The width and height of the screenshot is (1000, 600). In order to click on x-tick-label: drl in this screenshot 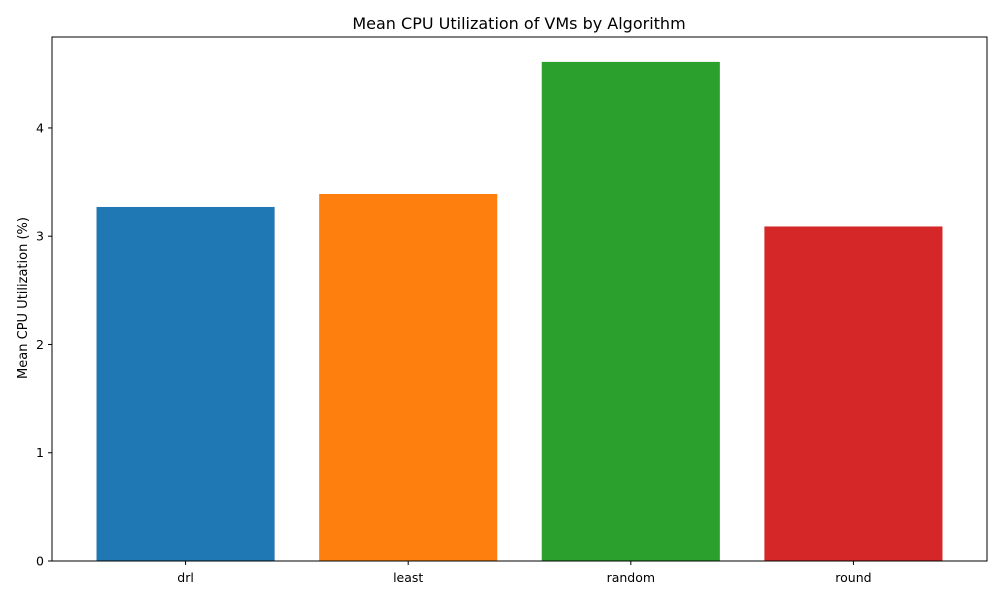, I will do `click(185, 577)`.